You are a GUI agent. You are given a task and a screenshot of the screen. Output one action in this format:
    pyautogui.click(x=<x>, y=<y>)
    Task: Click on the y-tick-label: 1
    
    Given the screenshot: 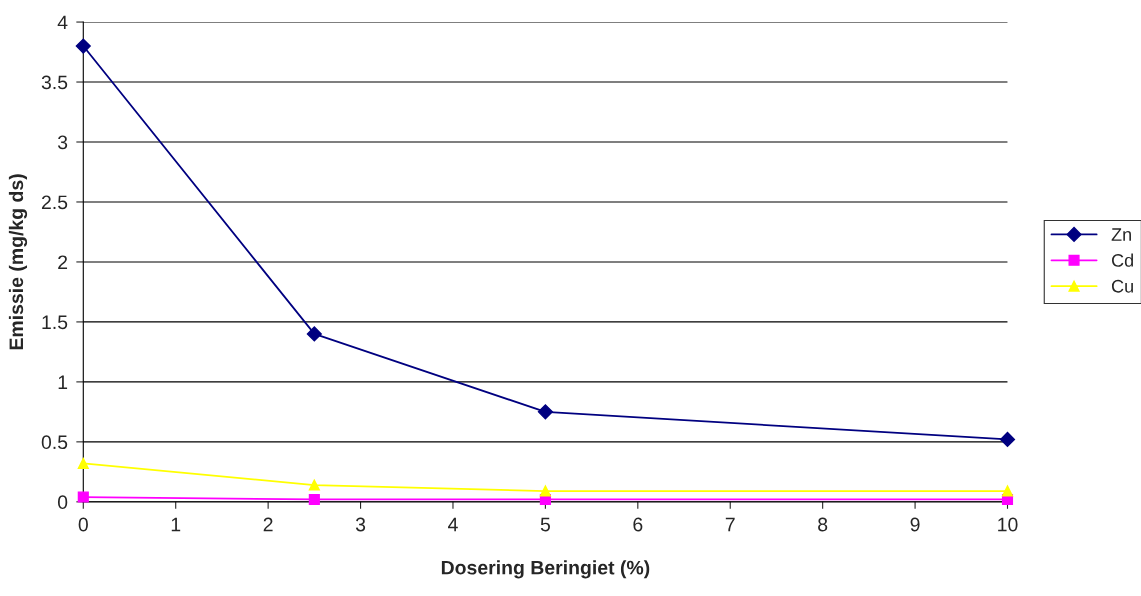 What is the action you would take?
    pyautogui.click(x=63, y=382)
    